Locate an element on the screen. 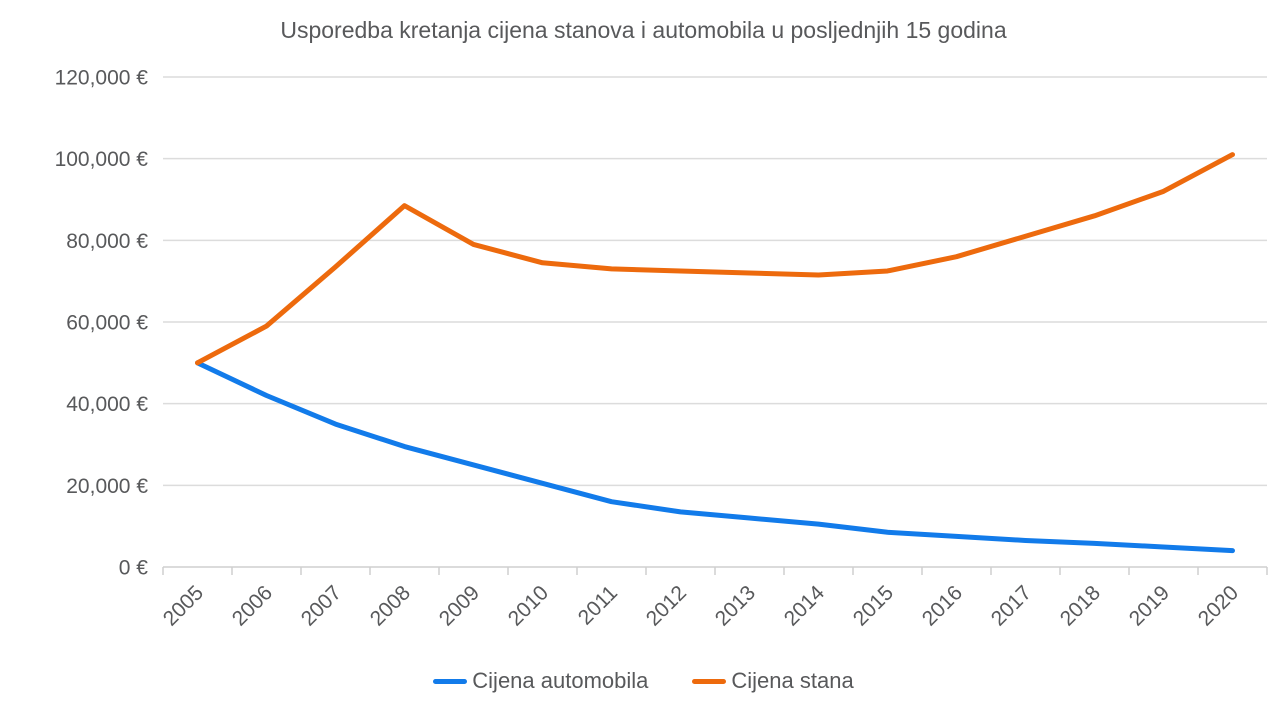 The height and width of the screenshot is (719, 1287). x-axis-tick-label: 2013 is located at coordinates (735, 605).